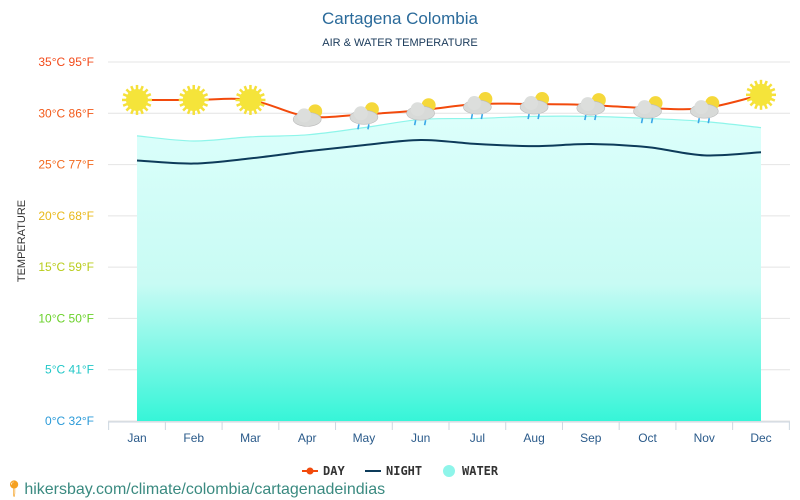  I want to click on y-tick-label: 30°C 86°F, so click(66, 113).